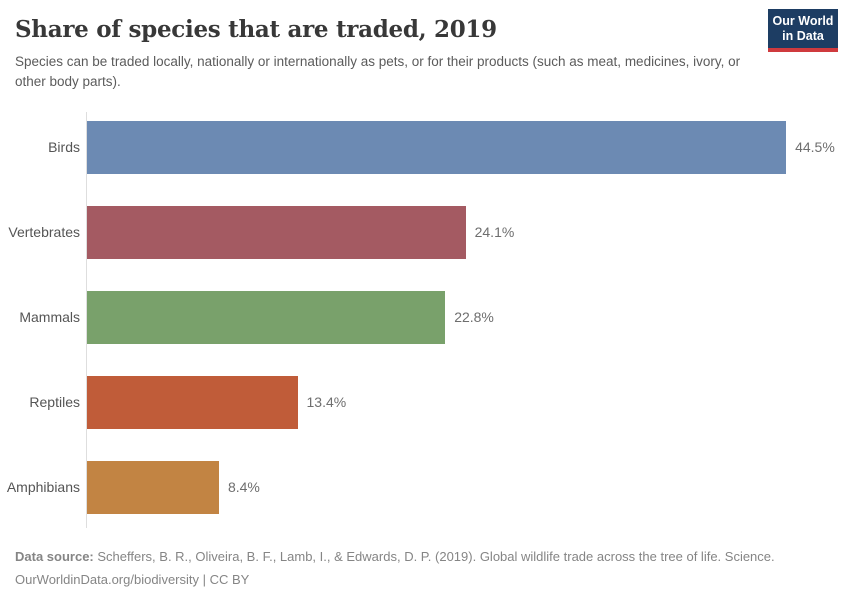  I want to click on category-label-amphibians: Amphibians, so click(43, 487).